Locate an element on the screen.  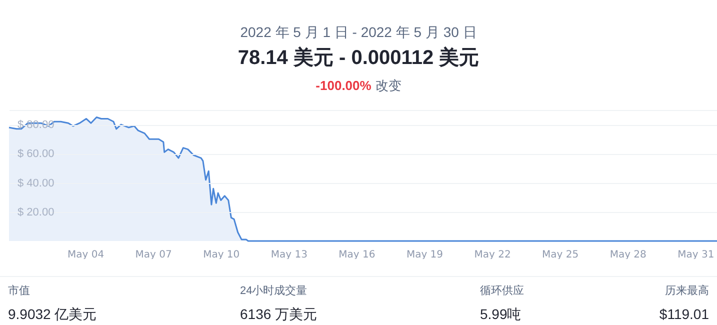
text: 循环供应 is located at coordinates (502, 291).